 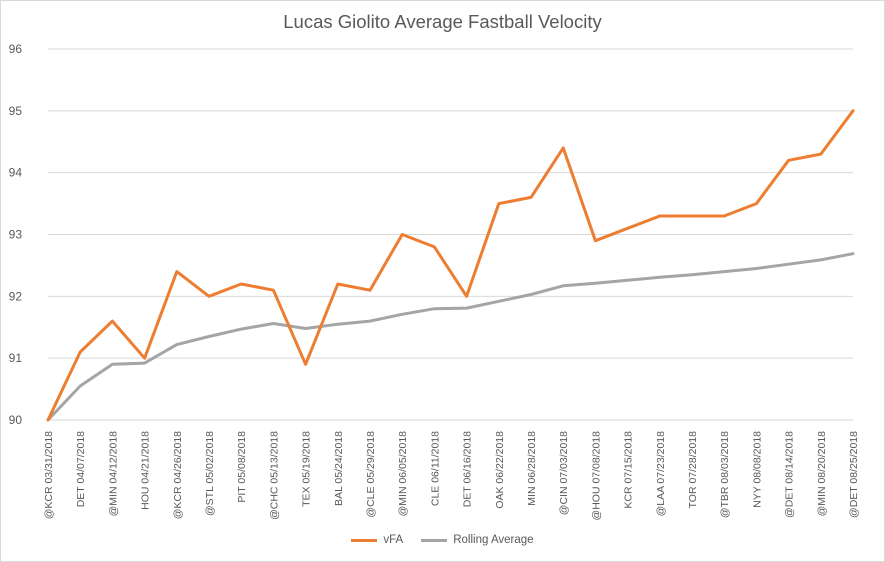 What do you see at coordinates (81, 469) in the screenshot?
I see `x-tick-label: DET 04/07/2018` at bounding box center [81, 469].